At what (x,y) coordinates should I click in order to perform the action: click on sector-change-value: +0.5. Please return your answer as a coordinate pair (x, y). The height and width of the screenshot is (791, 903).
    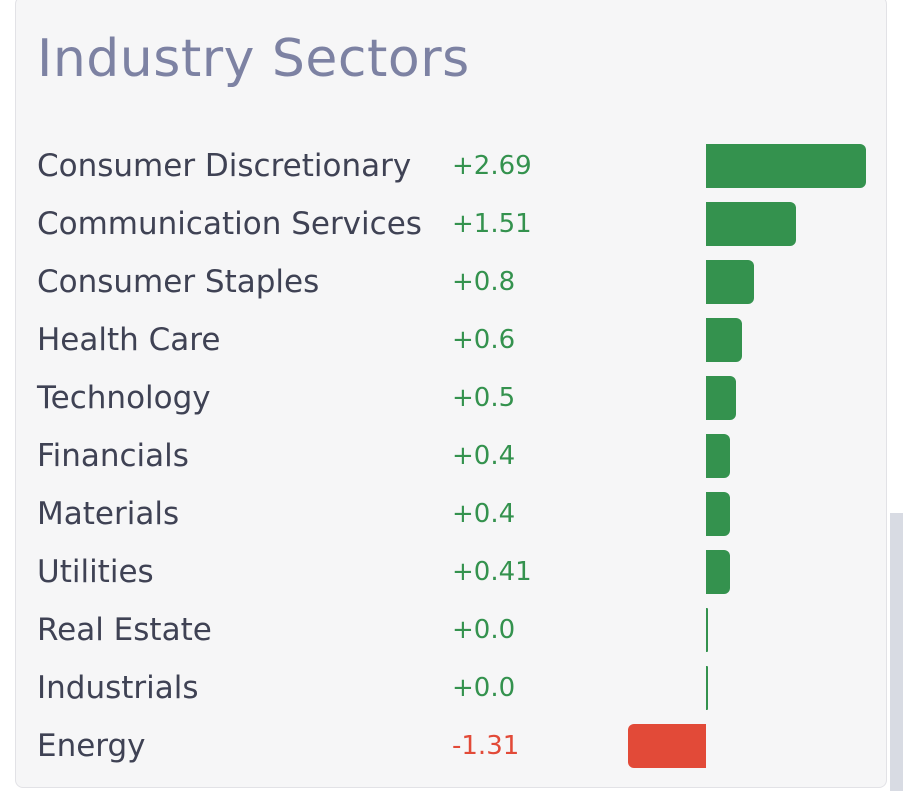
    Looking at the image, I should click on (484, 398).